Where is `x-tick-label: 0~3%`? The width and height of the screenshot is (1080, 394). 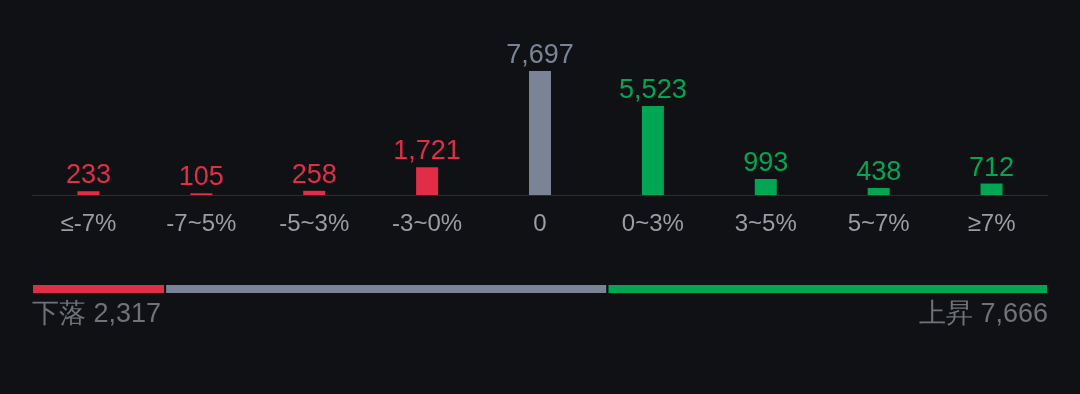
x-tick-label: 0~3% is located at coordinates (652, 222).